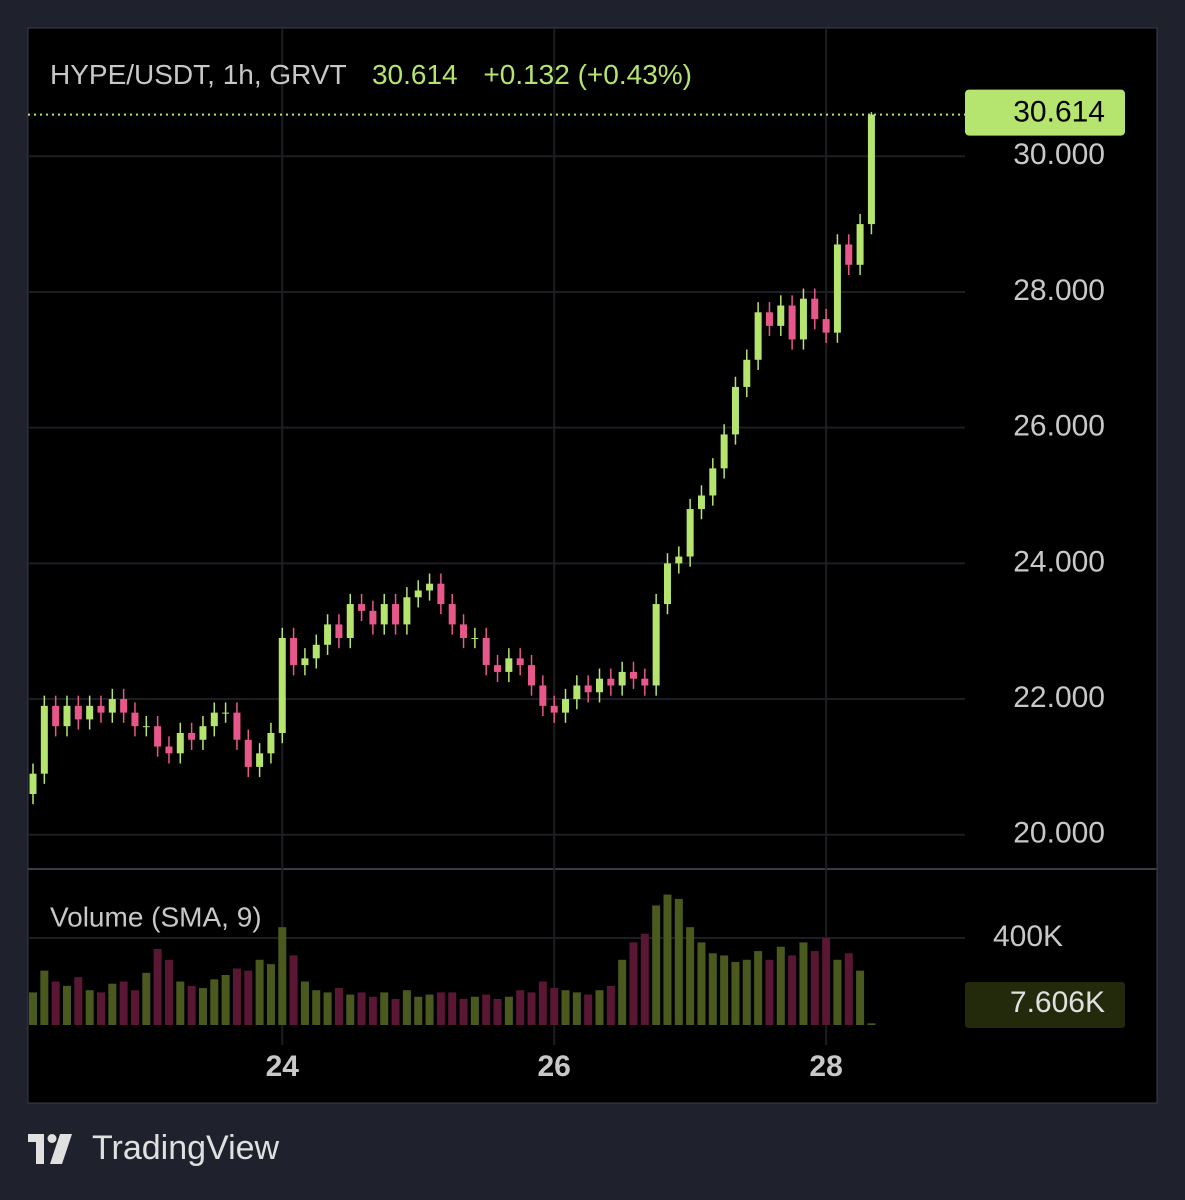 The image size is (1185, 1200). What do you see at coordinates (1028, 936) in the screenshot?
I see `volume-tick-label: 400K` at bounding box center [1028, 936].